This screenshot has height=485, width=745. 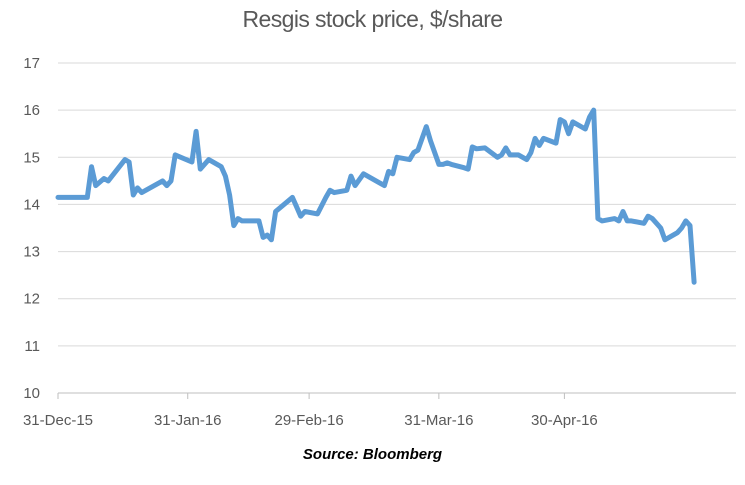 What do you see at coordinates (188, 420) in the screenshot?
I see `x-tick-label: 31-Jan-16` at bounding box center [188, 420].